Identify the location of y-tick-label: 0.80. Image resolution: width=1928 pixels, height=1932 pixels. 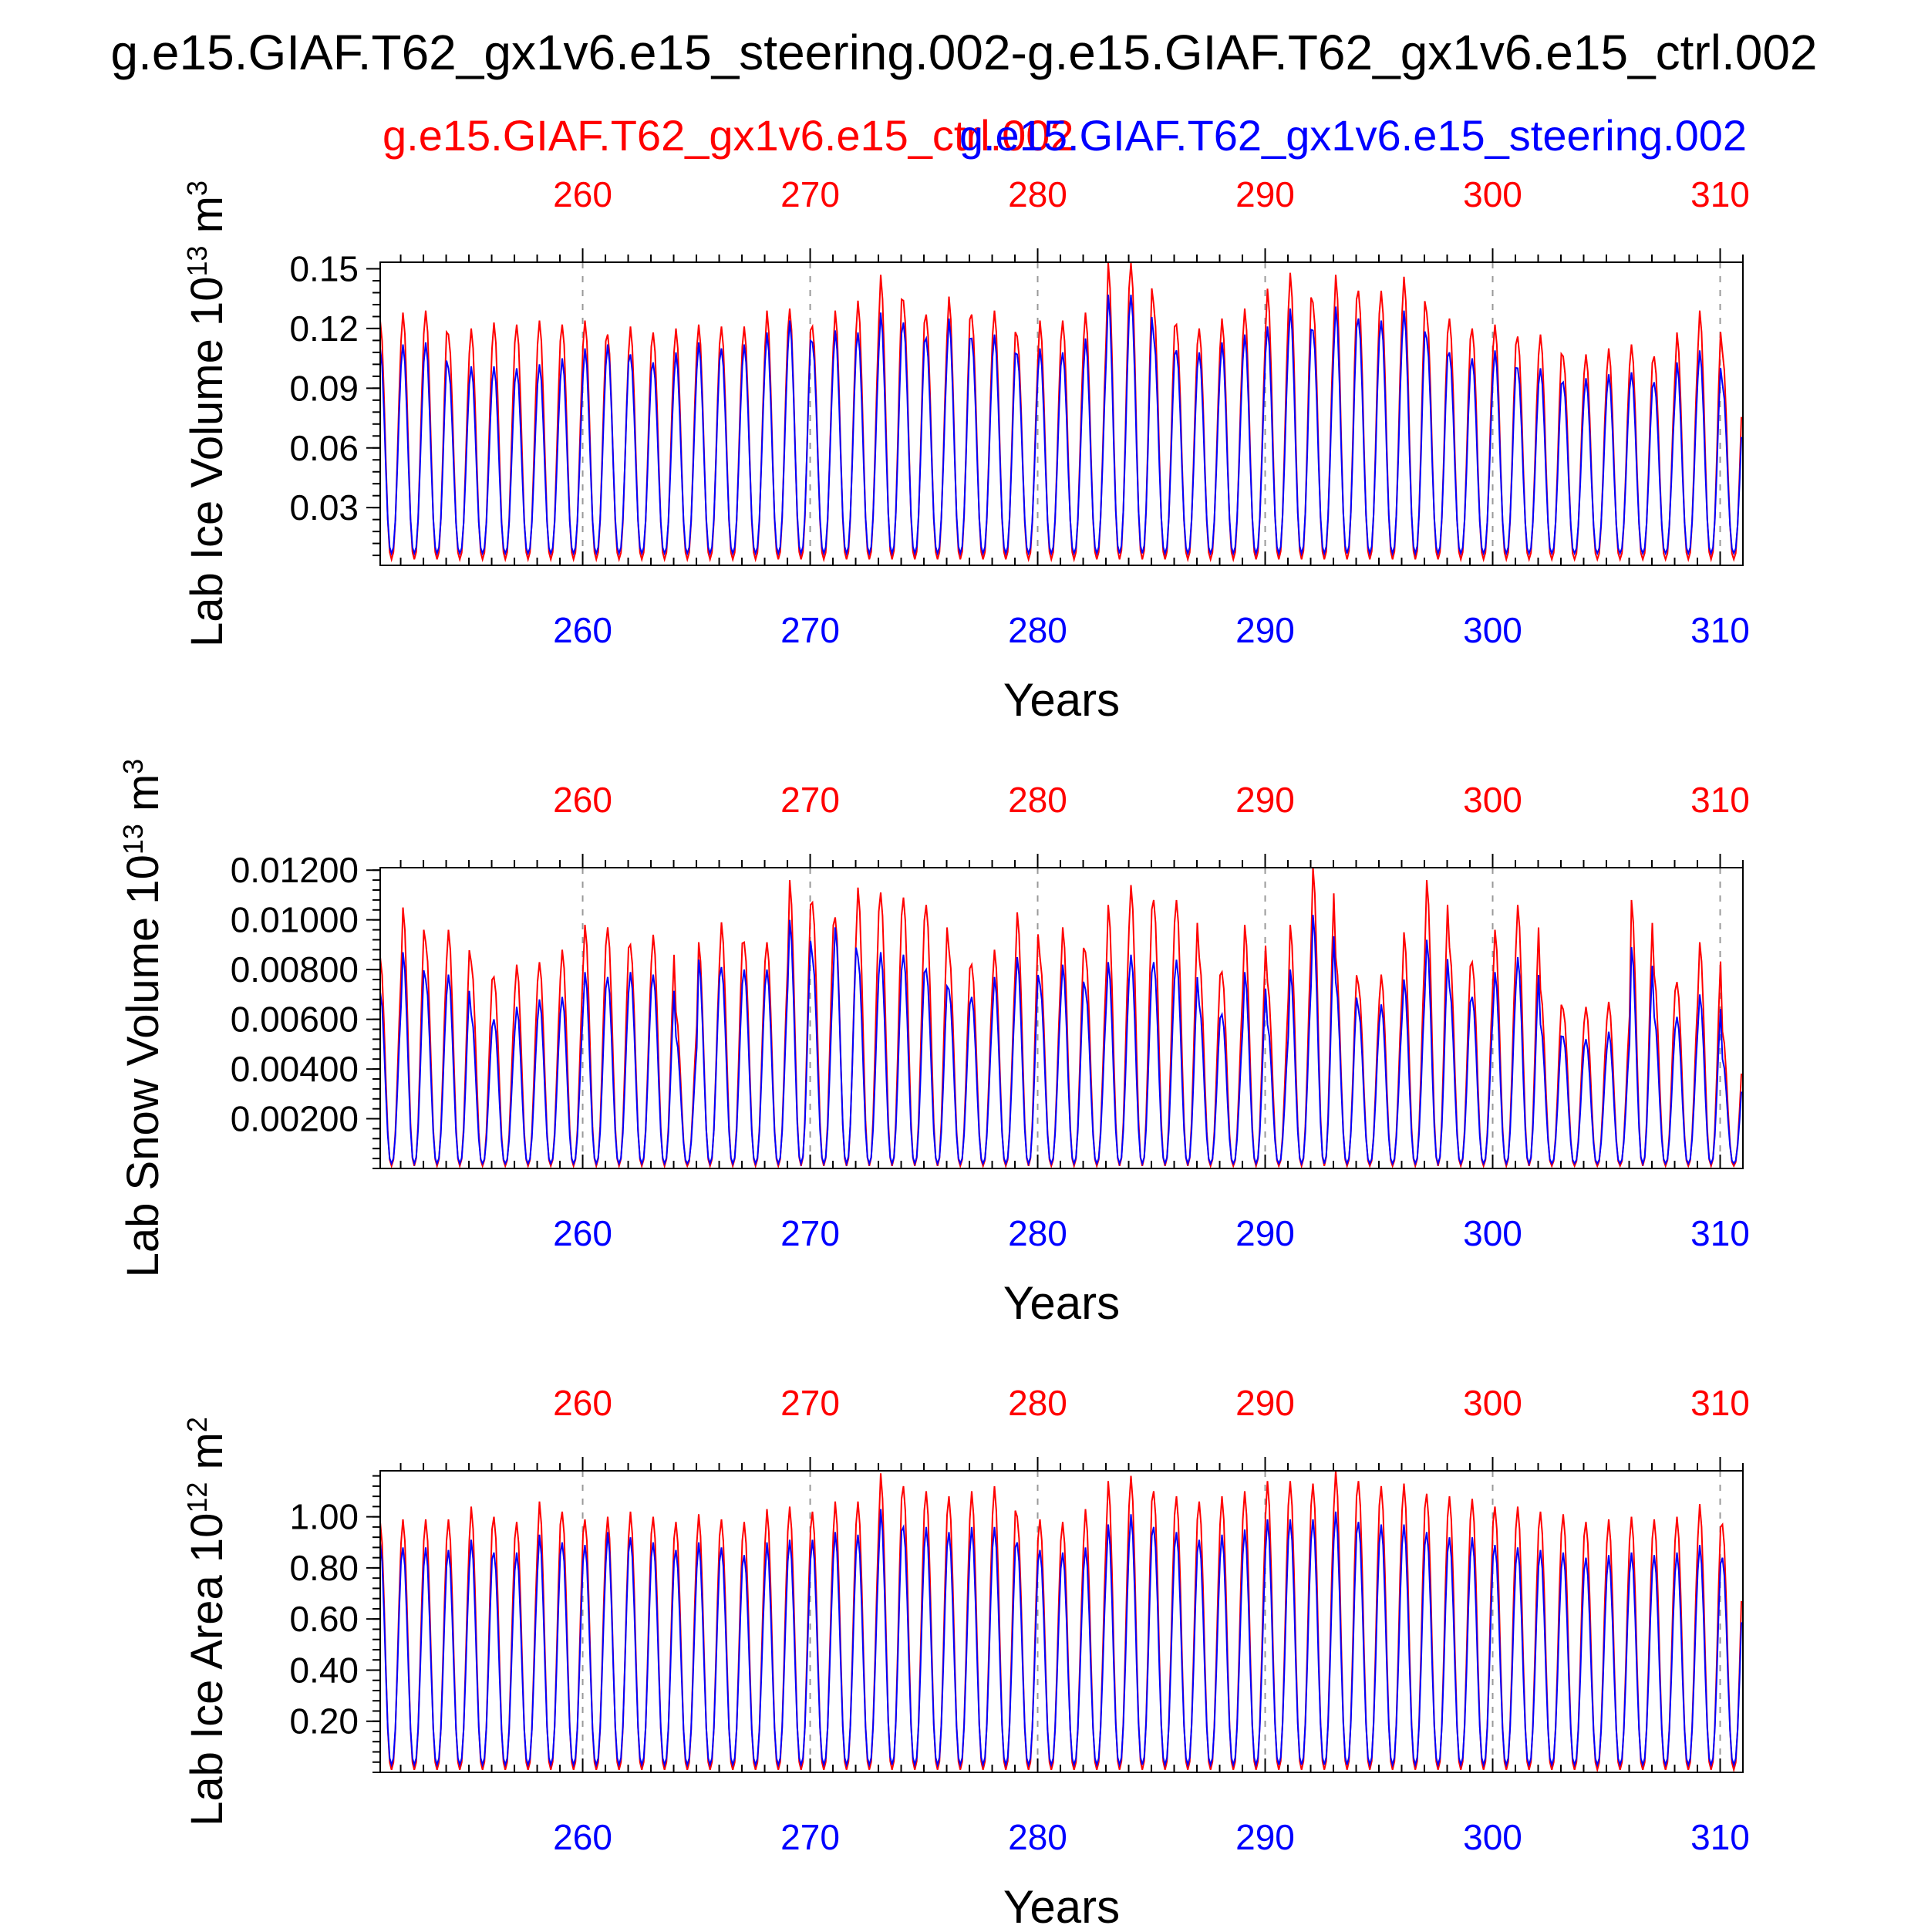
(324, 1568).